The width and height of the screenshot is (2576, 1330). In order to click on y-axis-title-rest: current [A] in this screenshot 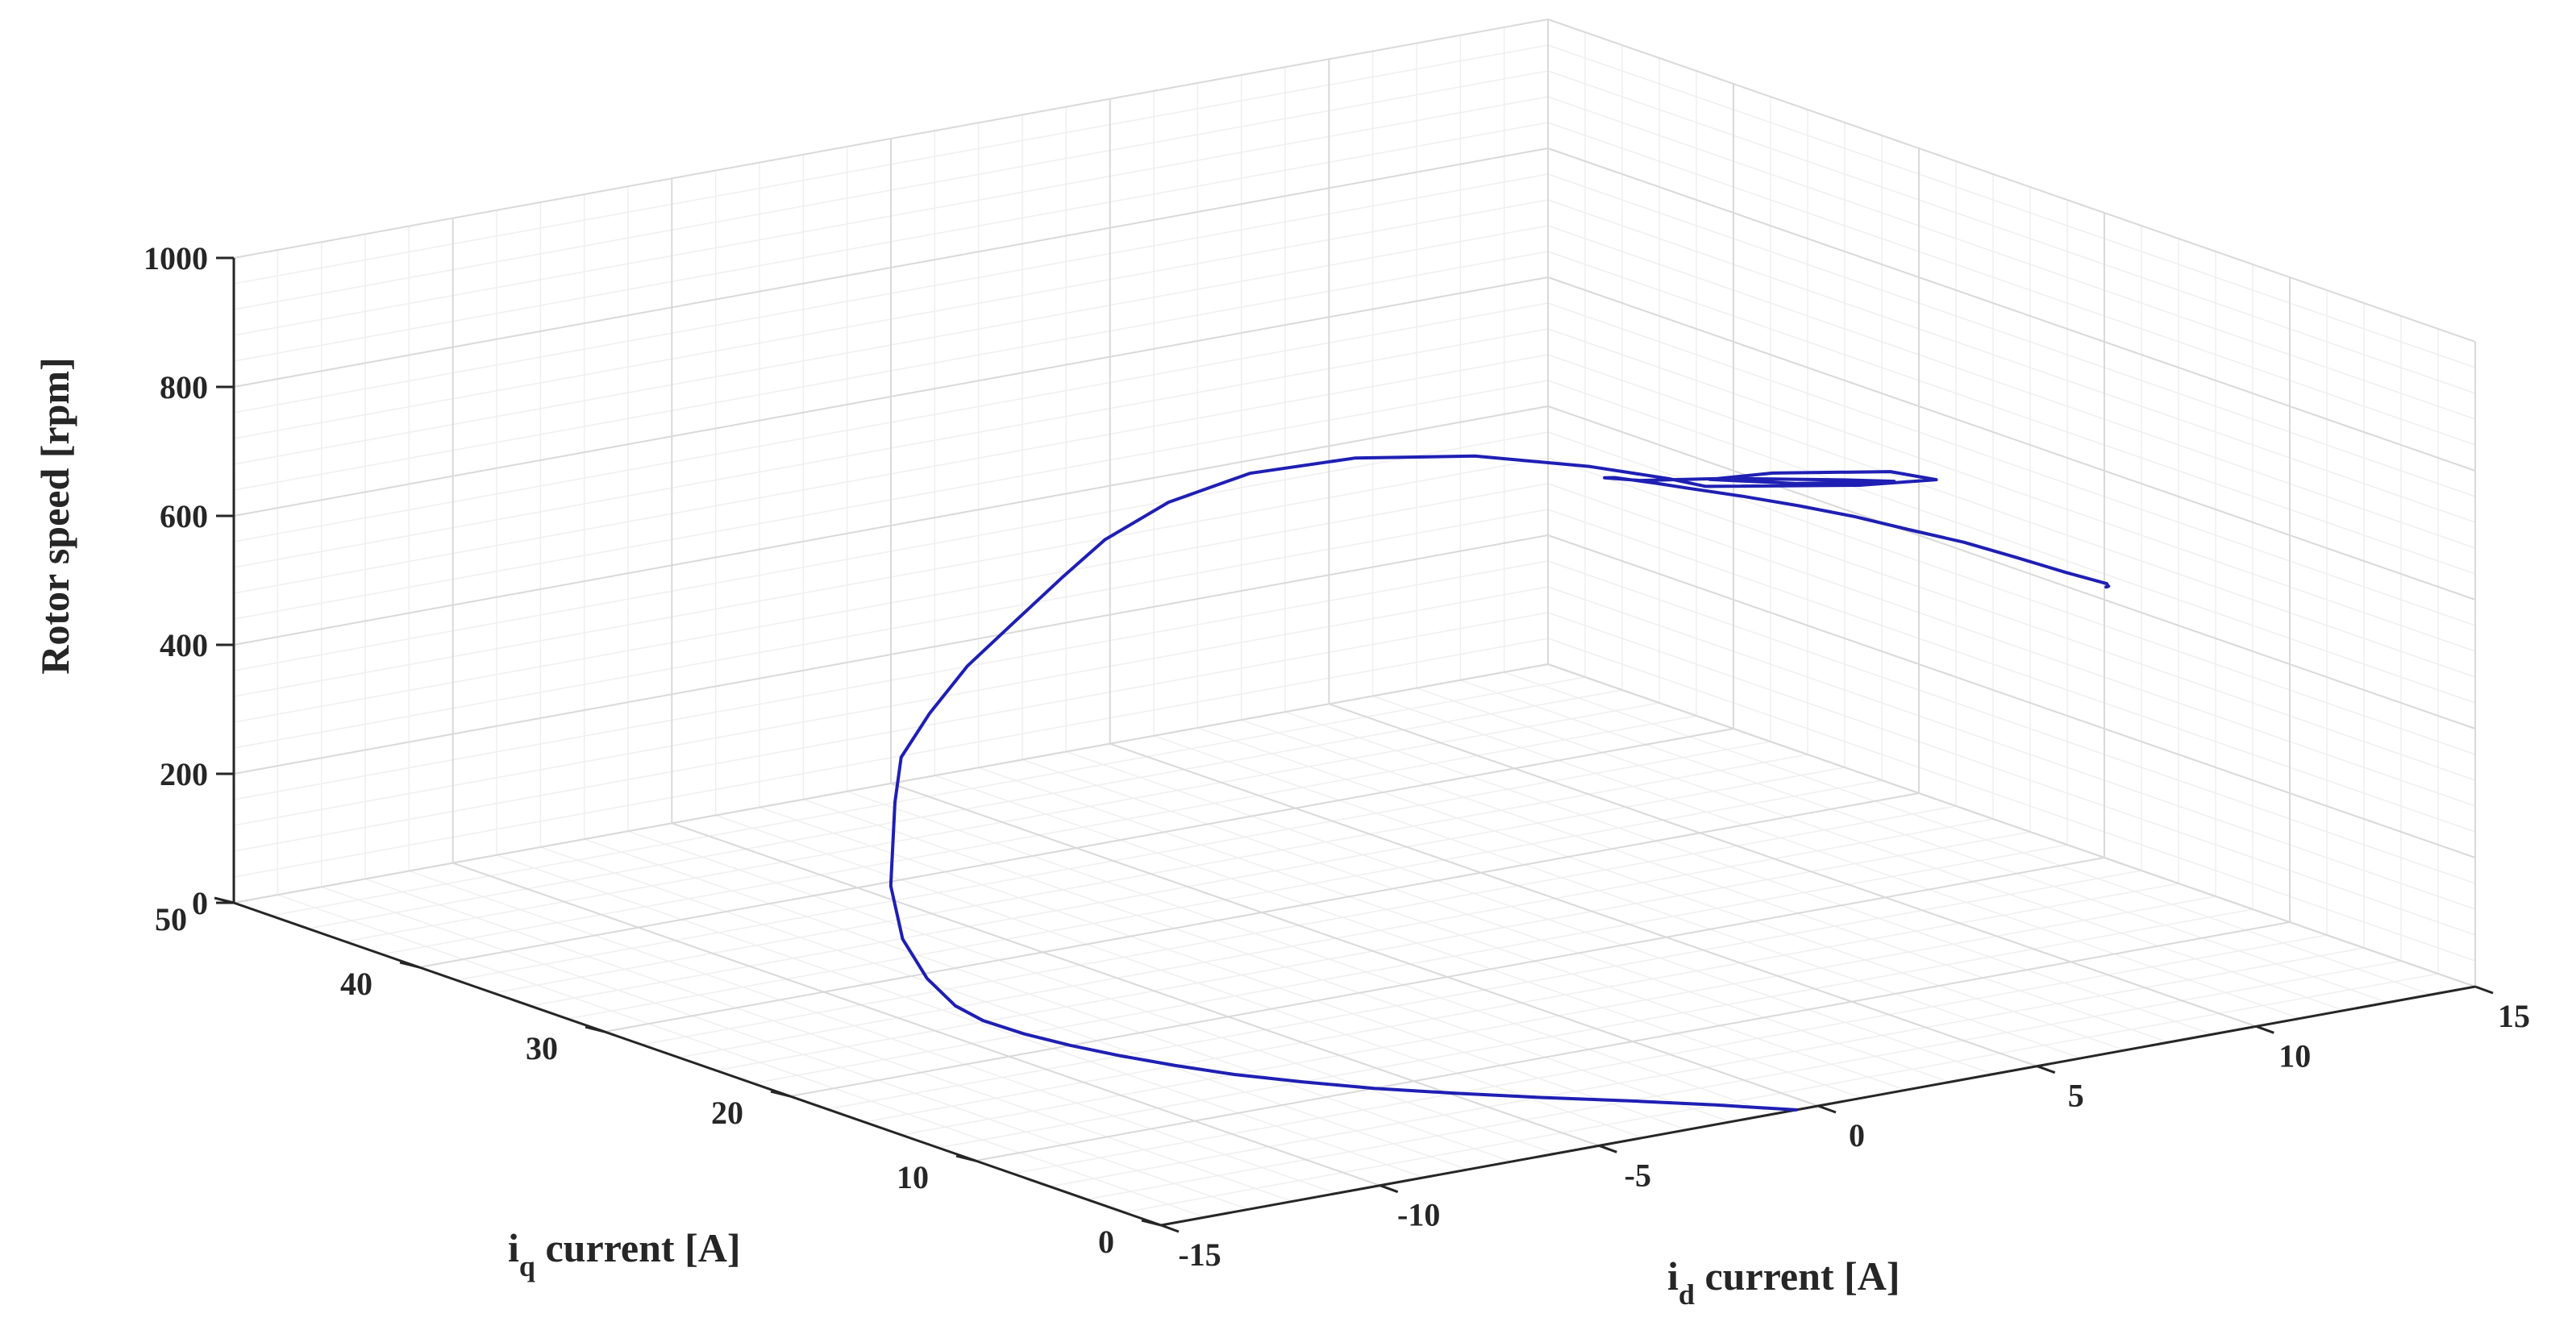, I will do `click(638, 1247)`.